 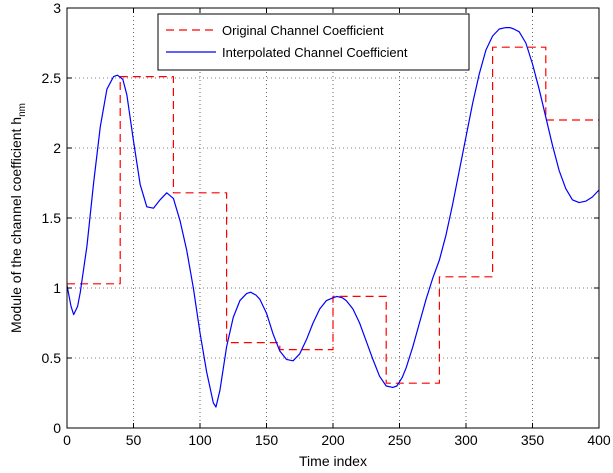 I want to click on y-tick-label: 1, so click(x=57, y=288).